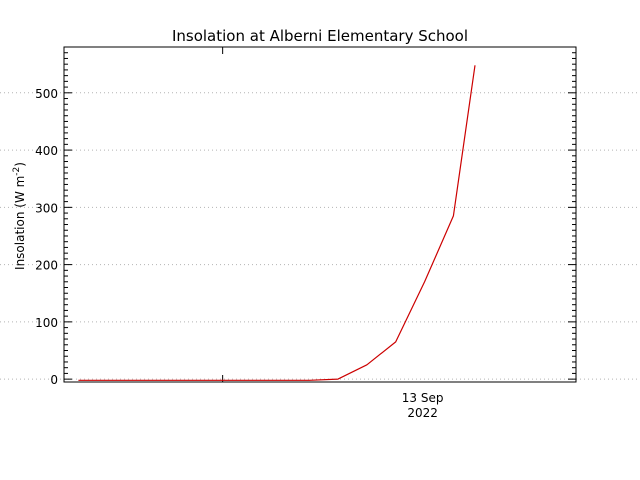  Describe the element at coordinates (20, 164) in the screenshot. I see `y-axis-label-close: )` at that location.